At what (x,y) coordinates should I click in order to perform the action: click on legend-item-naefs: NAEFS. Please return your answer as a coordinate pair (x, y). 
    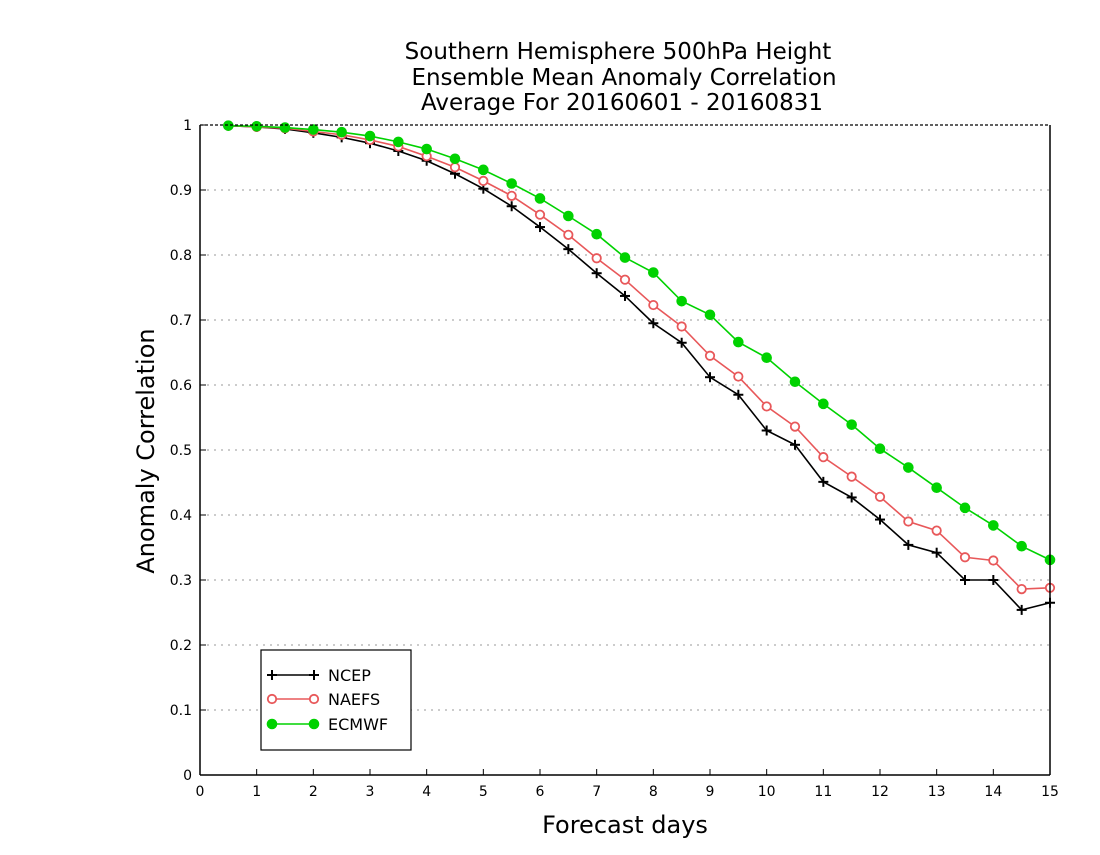
    Looking at the image, I should click on (323, 699).